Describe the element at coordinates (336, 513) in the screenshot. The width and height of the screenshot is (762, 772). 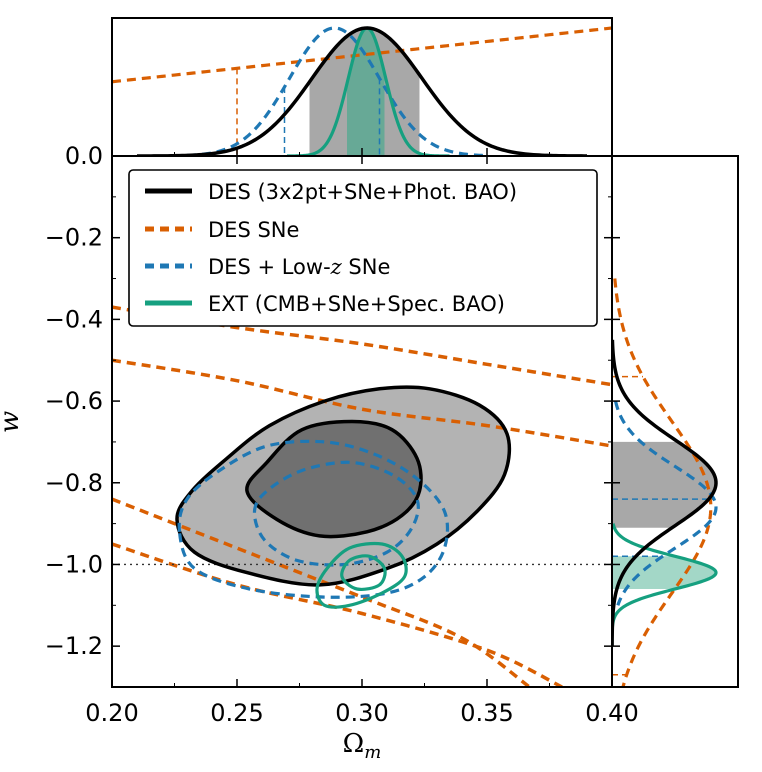
I see `des-lowz-68-contour` at that location.